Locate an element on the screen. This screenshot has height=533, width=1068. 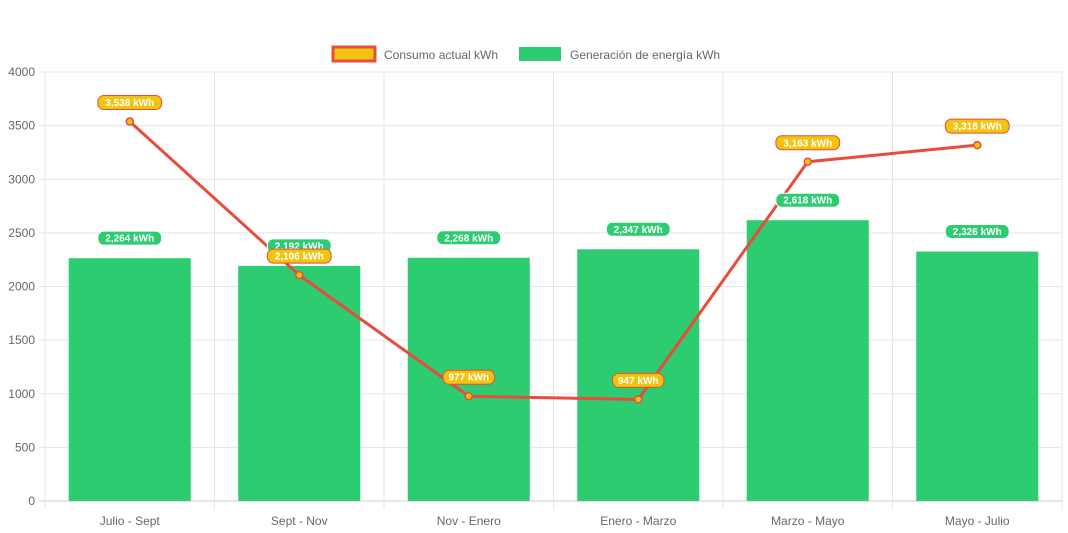
data-label-consumo-text: 947 kWh is located at coordinates (638, 381).